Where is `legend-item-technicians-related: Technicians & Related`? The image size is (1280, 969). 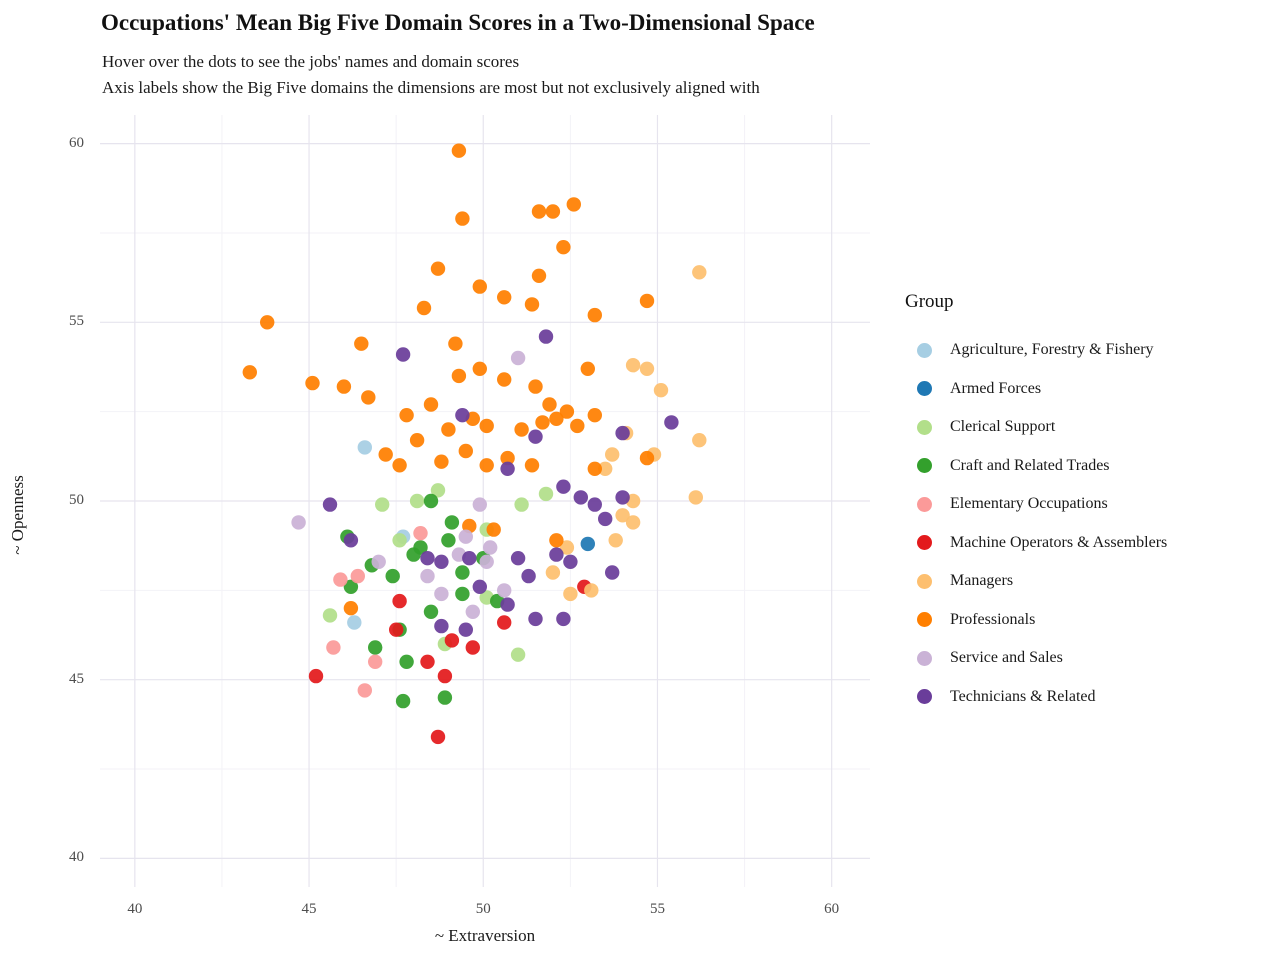 legend-item-technicians-related: Technicians & Related is located at coordinates (1036, 697).